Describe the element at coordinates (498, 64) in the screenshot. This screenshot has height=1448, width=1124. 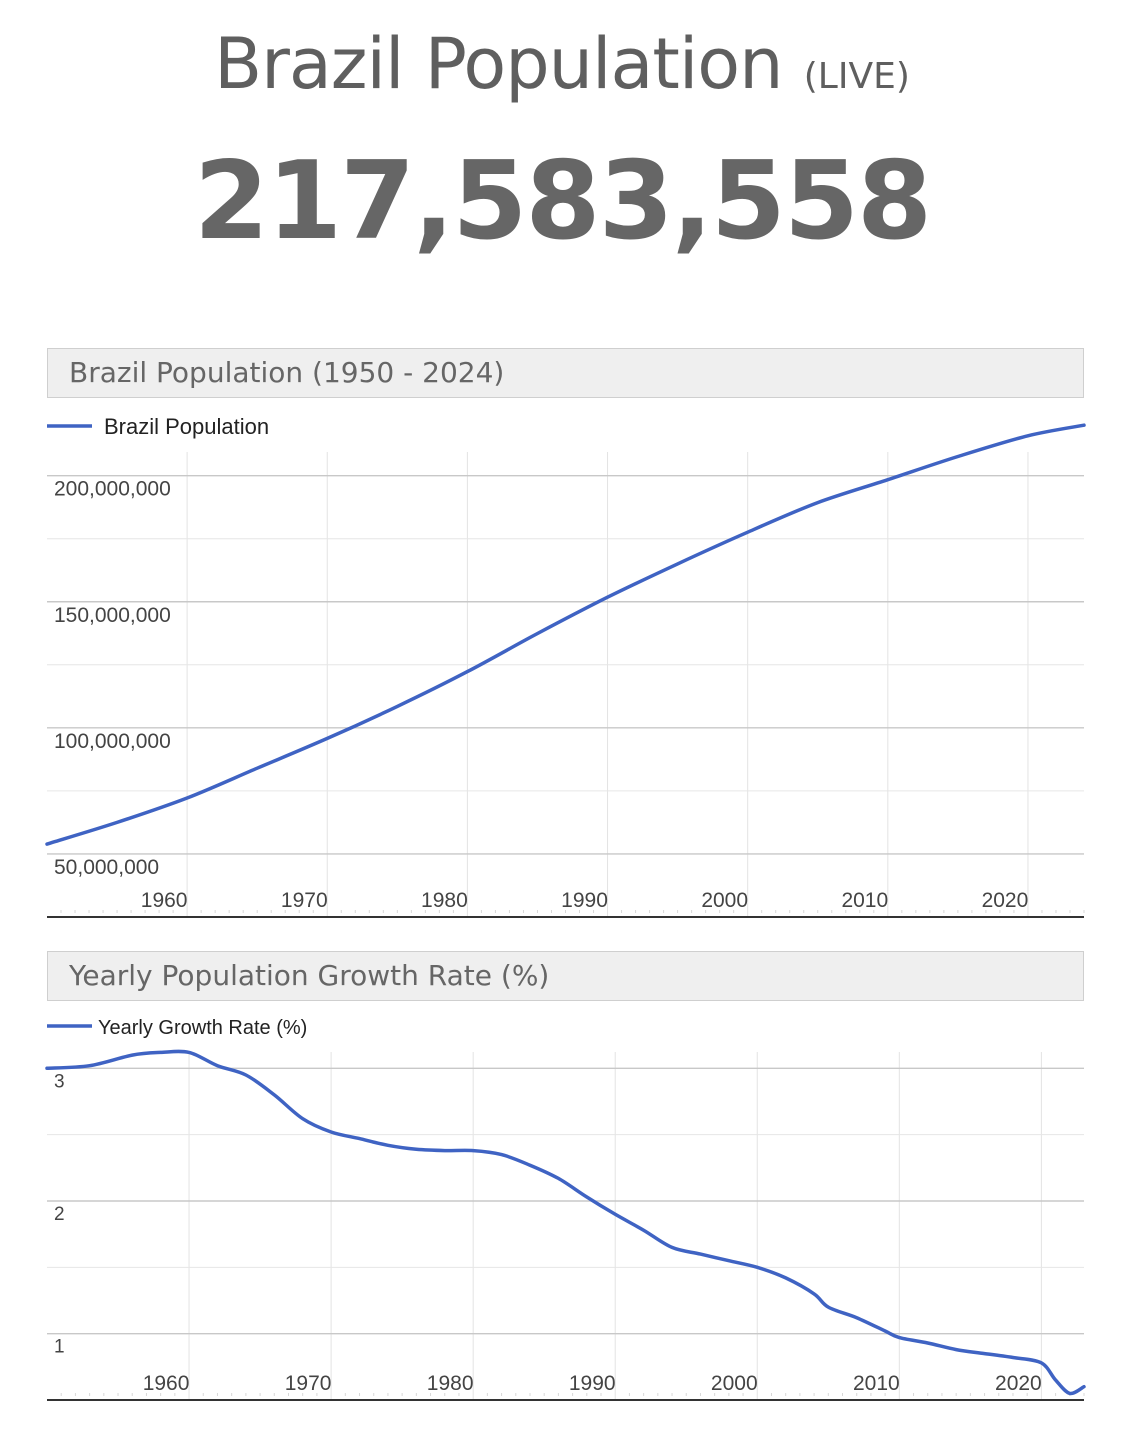
I see `page-title-text: Brazil Population` at that location.